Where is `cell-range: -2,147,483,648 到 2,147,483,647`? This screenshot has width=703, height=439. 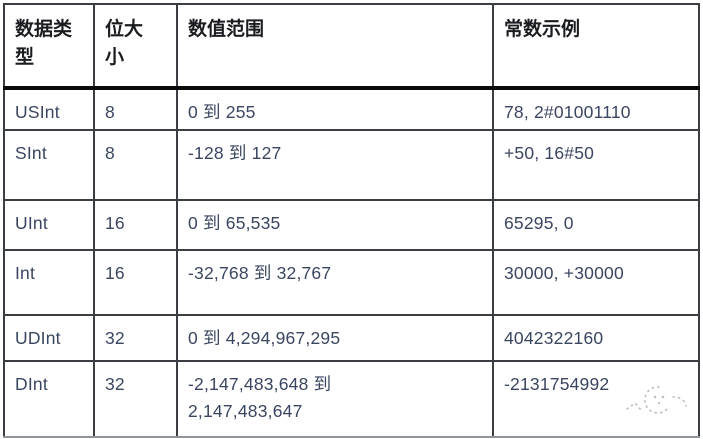
cell-range: -2,147,483,648 到 2,147,483,647 is located at coordinates (335, 399).